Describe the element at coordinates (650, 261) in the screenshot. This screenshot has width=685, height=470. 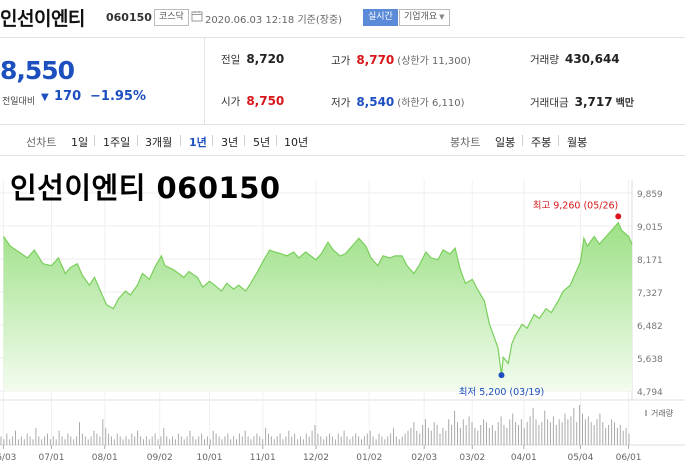
I see `y-tick-label: 8,171` at that location.